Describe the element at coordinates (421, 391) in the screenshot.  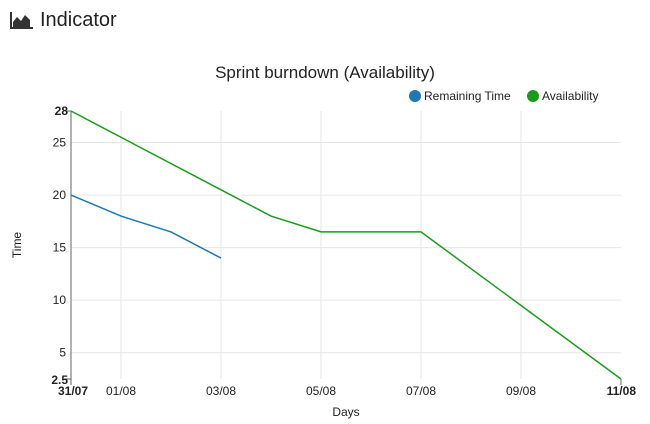
I see `x-tick-label: 07/08` at that location.